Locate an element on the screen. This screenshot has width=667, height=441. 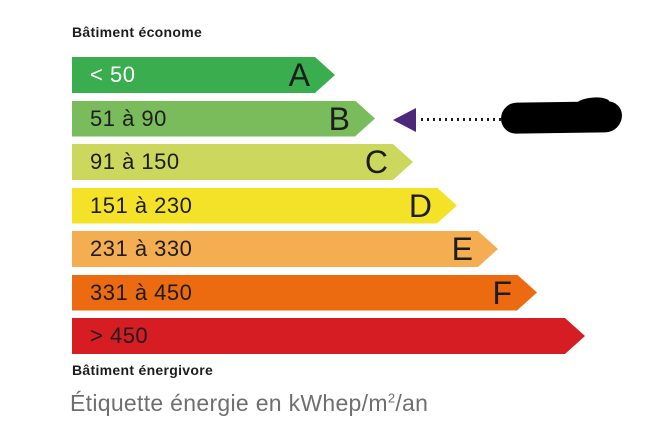
redacted-value-blob is located at coordinates (561, 117).